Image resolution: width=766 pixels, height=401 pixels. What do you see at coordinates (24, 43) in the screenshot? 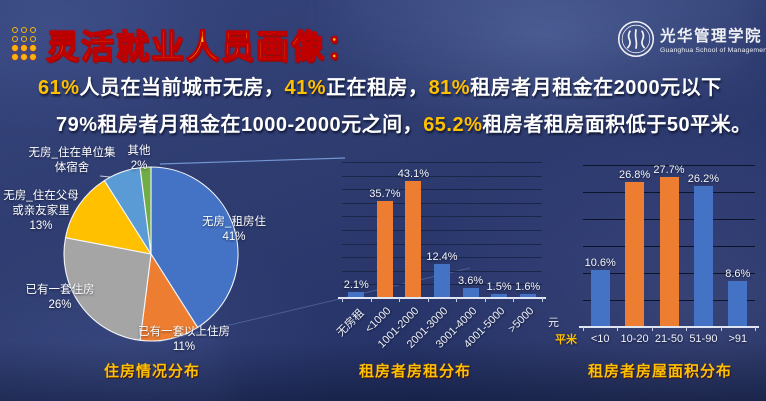
I see `dot-grid-icon` at bounding box center [24, 43].